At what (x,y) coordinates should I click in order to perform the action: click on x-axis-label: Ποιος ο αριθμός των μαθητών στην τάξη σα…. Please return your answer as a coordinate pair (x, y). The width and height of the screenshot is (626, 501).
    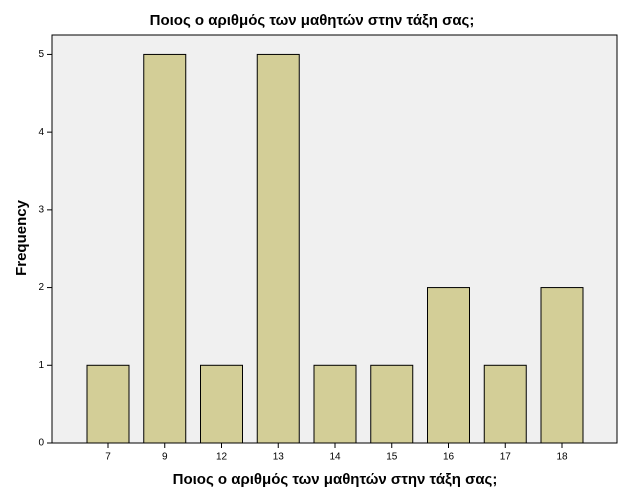
    Looking at the image, I should click on (335, 479).